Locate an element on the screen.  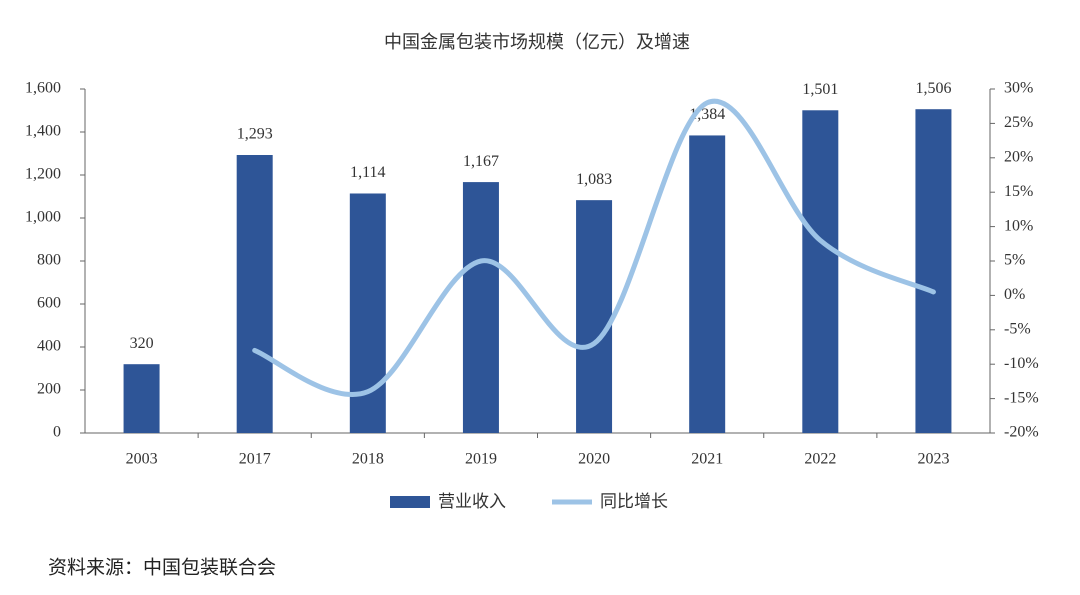
y-tick-label: 600 is located at coordinates (49, 303).